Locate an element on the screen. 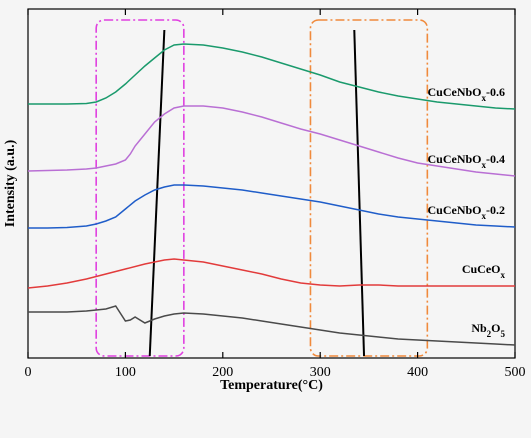 This screenshot has height=438, width=531. series-label: CuCeNbOx-0.2 is located at coordinates (466, 212).